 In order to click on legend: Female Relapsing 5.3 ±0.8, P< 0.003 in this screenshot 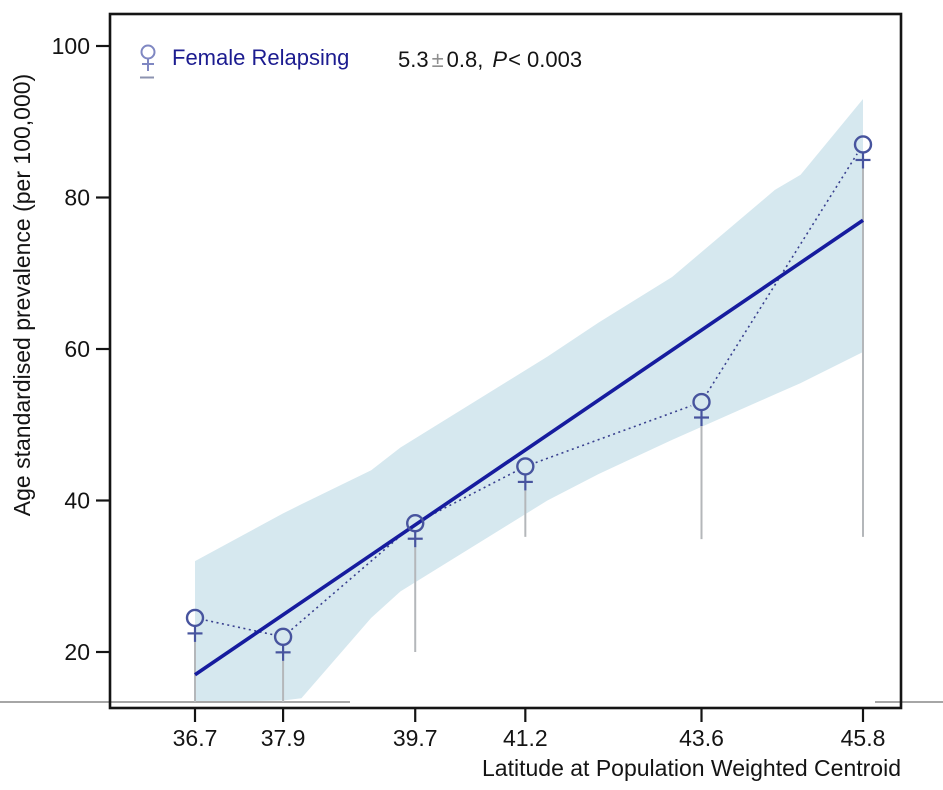, I will do `click(361, 61)`.